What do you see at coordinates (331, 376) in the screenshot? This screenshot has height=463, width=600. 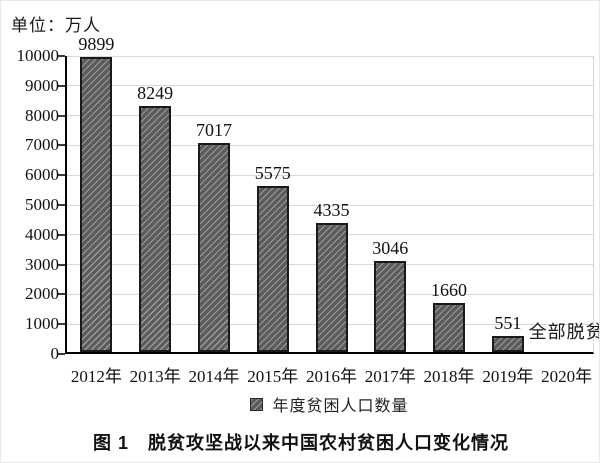 I see `x-tick-label: 2016年` at bounding box center [331, 376].